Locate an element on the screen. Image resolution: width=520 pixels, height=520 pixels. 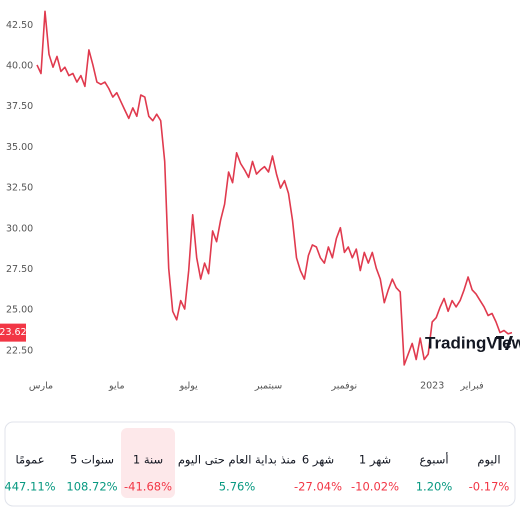
performance-item: 6 شهر -27.04% is located at coordinates (318, 473).